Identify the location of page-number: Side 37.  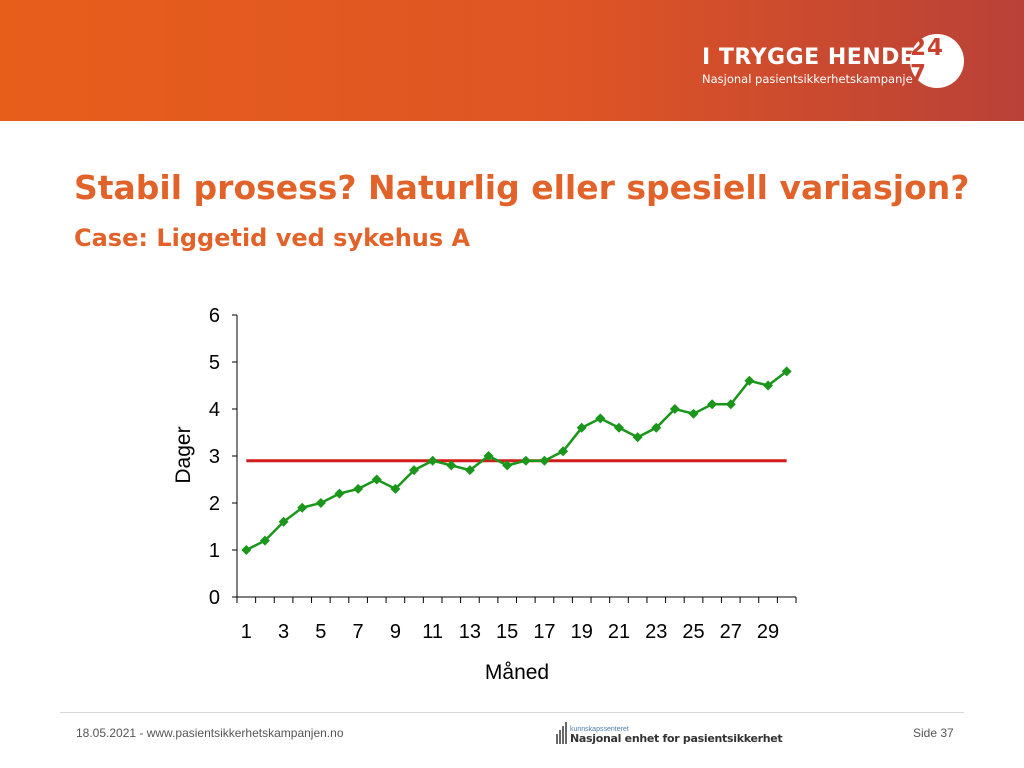
(933, 733).